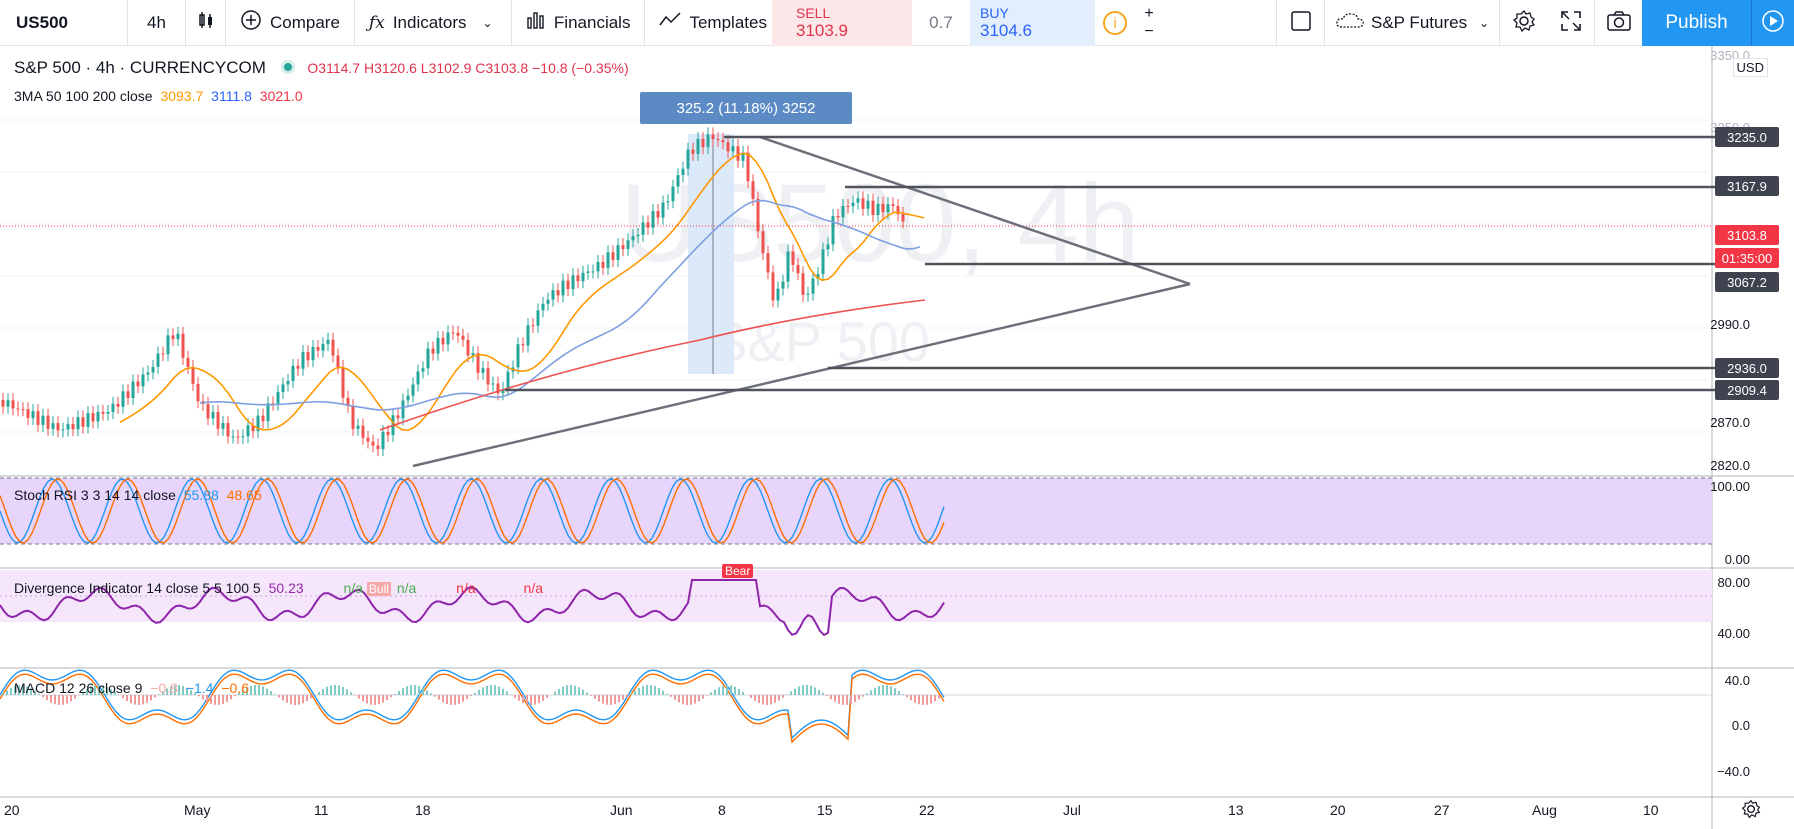  What do you see at coordinates (1544, 810) in the screenshot?
I see `date-label: Aug` at bounding box center [1544, 810].